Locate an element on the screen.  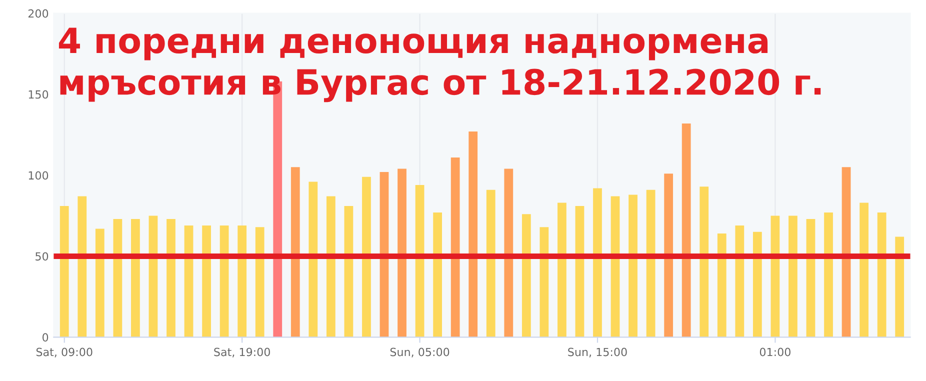
x-tick-label: Sun, 15:00 is located at coordinates (597, 353).